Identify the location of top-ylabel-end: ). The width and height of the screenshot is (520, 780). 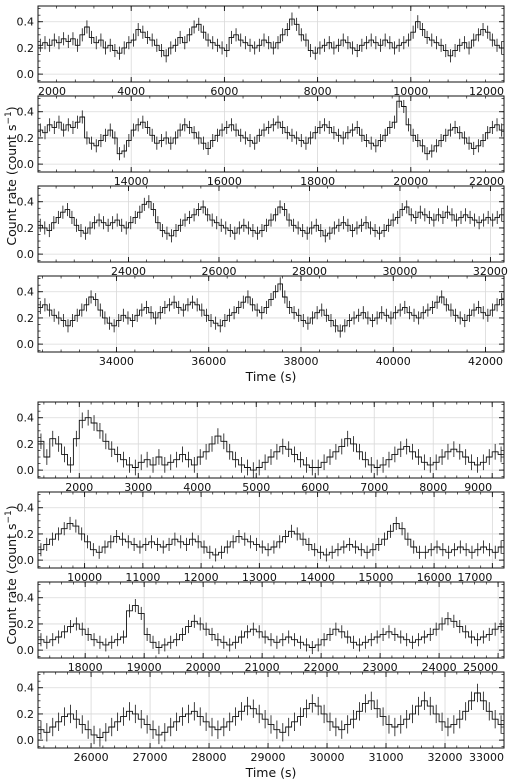
(11, 108).